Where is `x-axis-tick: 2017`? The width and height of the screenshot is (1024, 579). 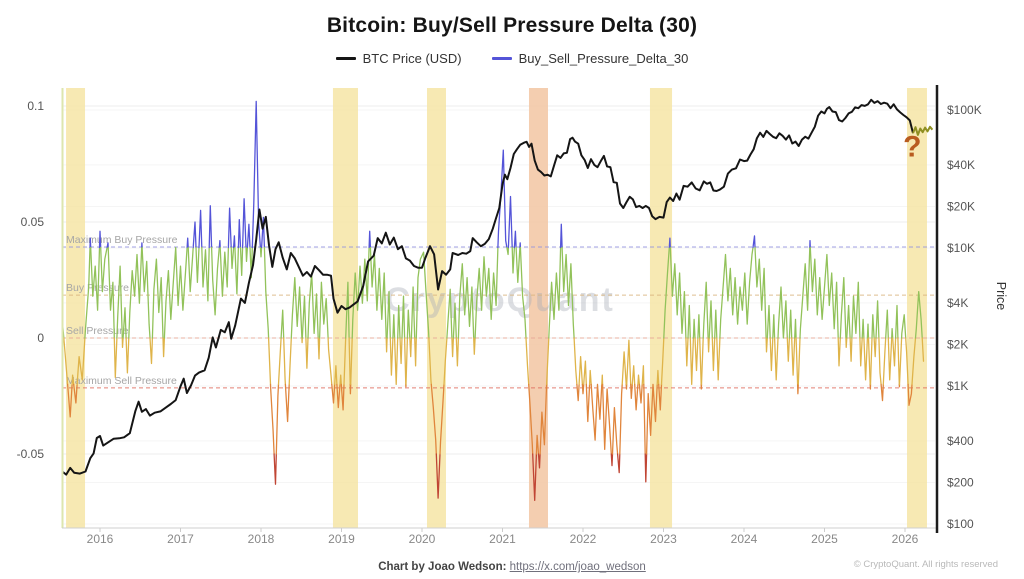
x-axis-tick: 2017 is located at coordinates (180, 539).